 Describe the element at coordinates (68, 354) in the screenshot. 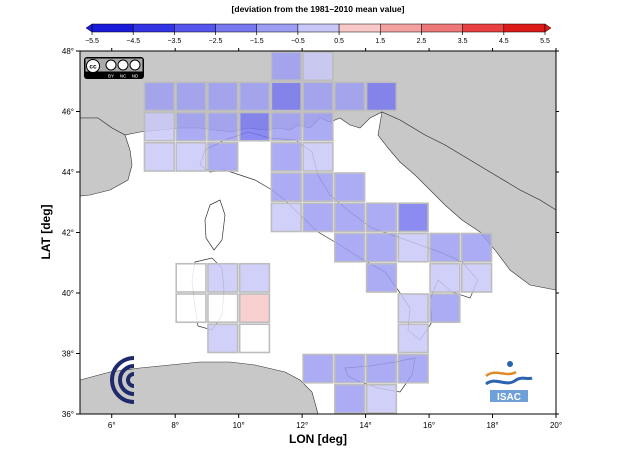

I see `lat-tick-label: 38°` at that location.